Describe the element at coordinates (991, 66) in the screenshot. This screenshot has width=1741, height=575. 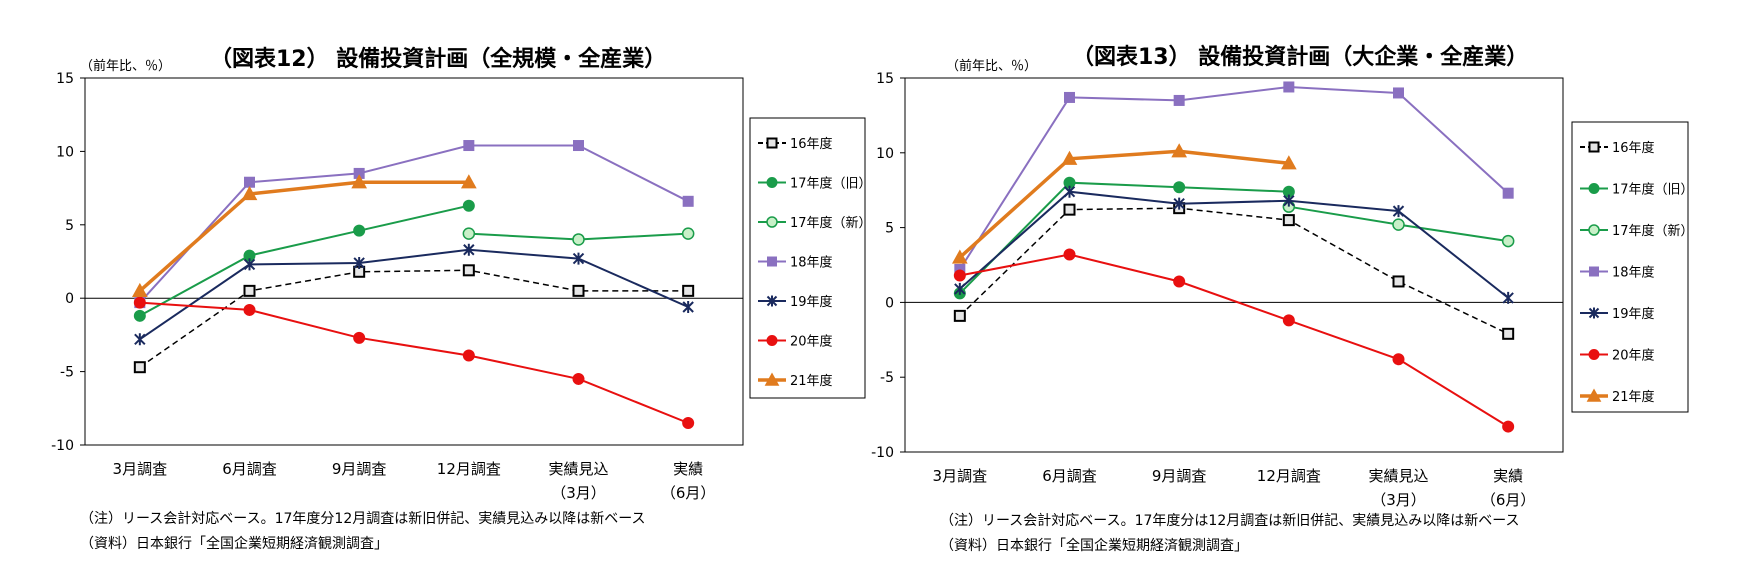
I see `y-axis-unit-label: （前年比、％）` at that location.